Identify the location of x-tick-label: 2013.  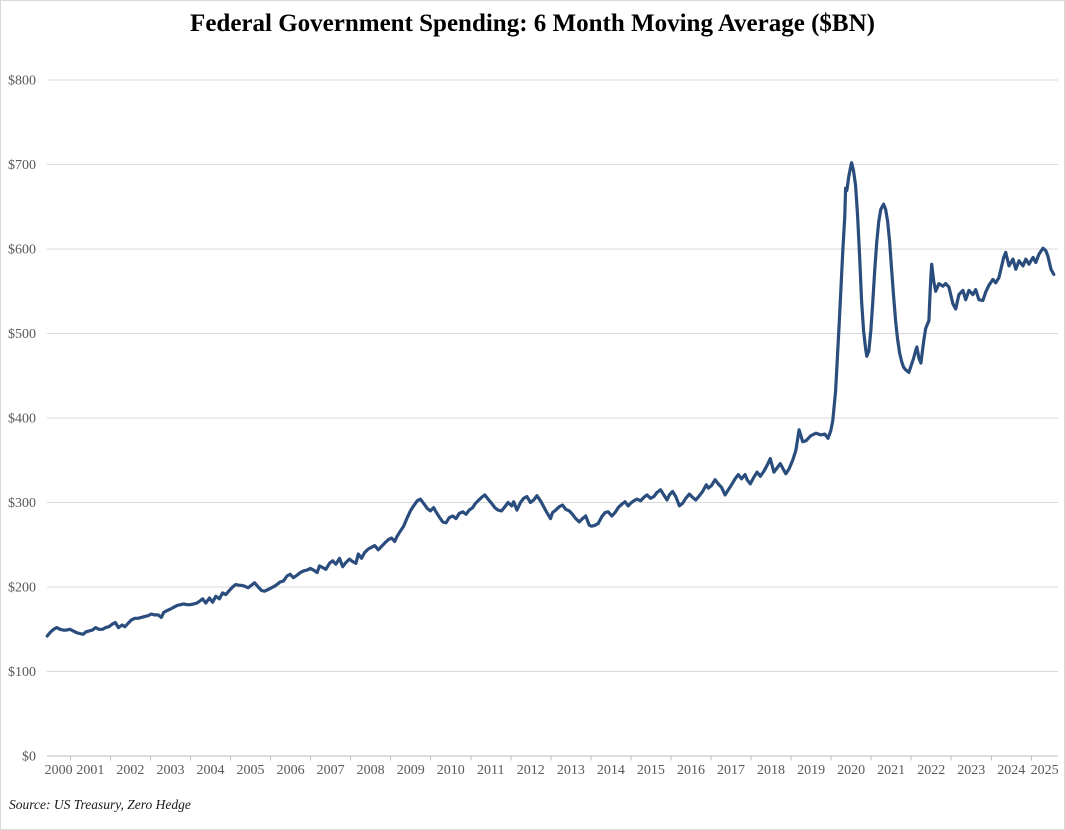
(571, 770).